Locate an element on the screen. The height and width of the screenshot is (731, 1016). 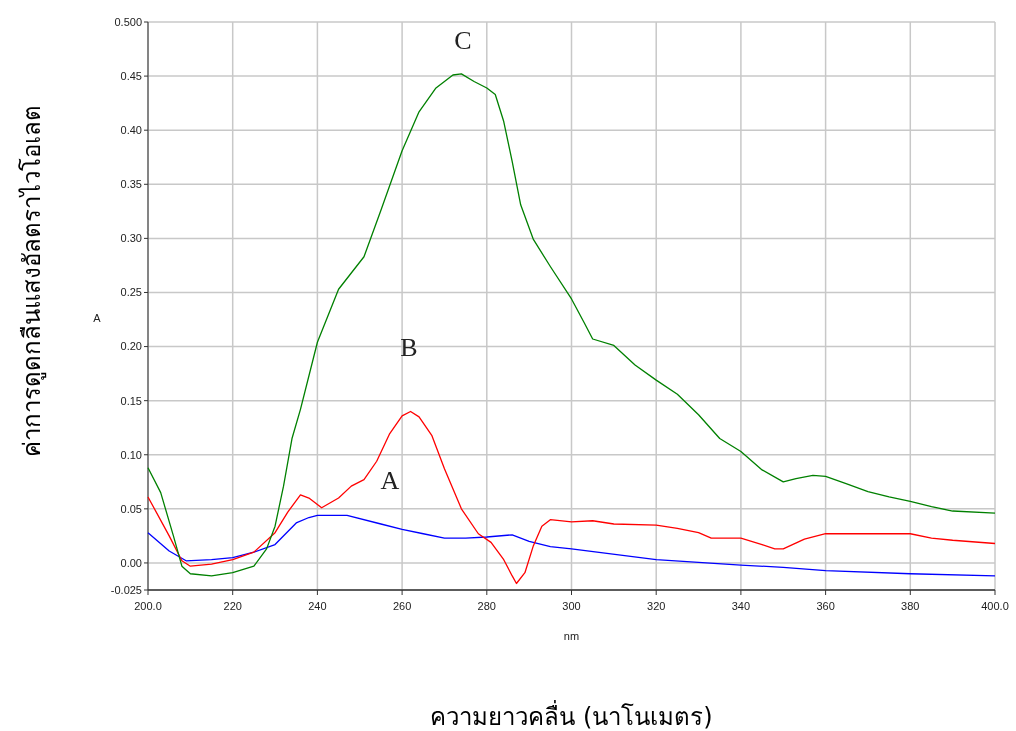
x-tick-label: 380 is located at coordinates (910, 606).